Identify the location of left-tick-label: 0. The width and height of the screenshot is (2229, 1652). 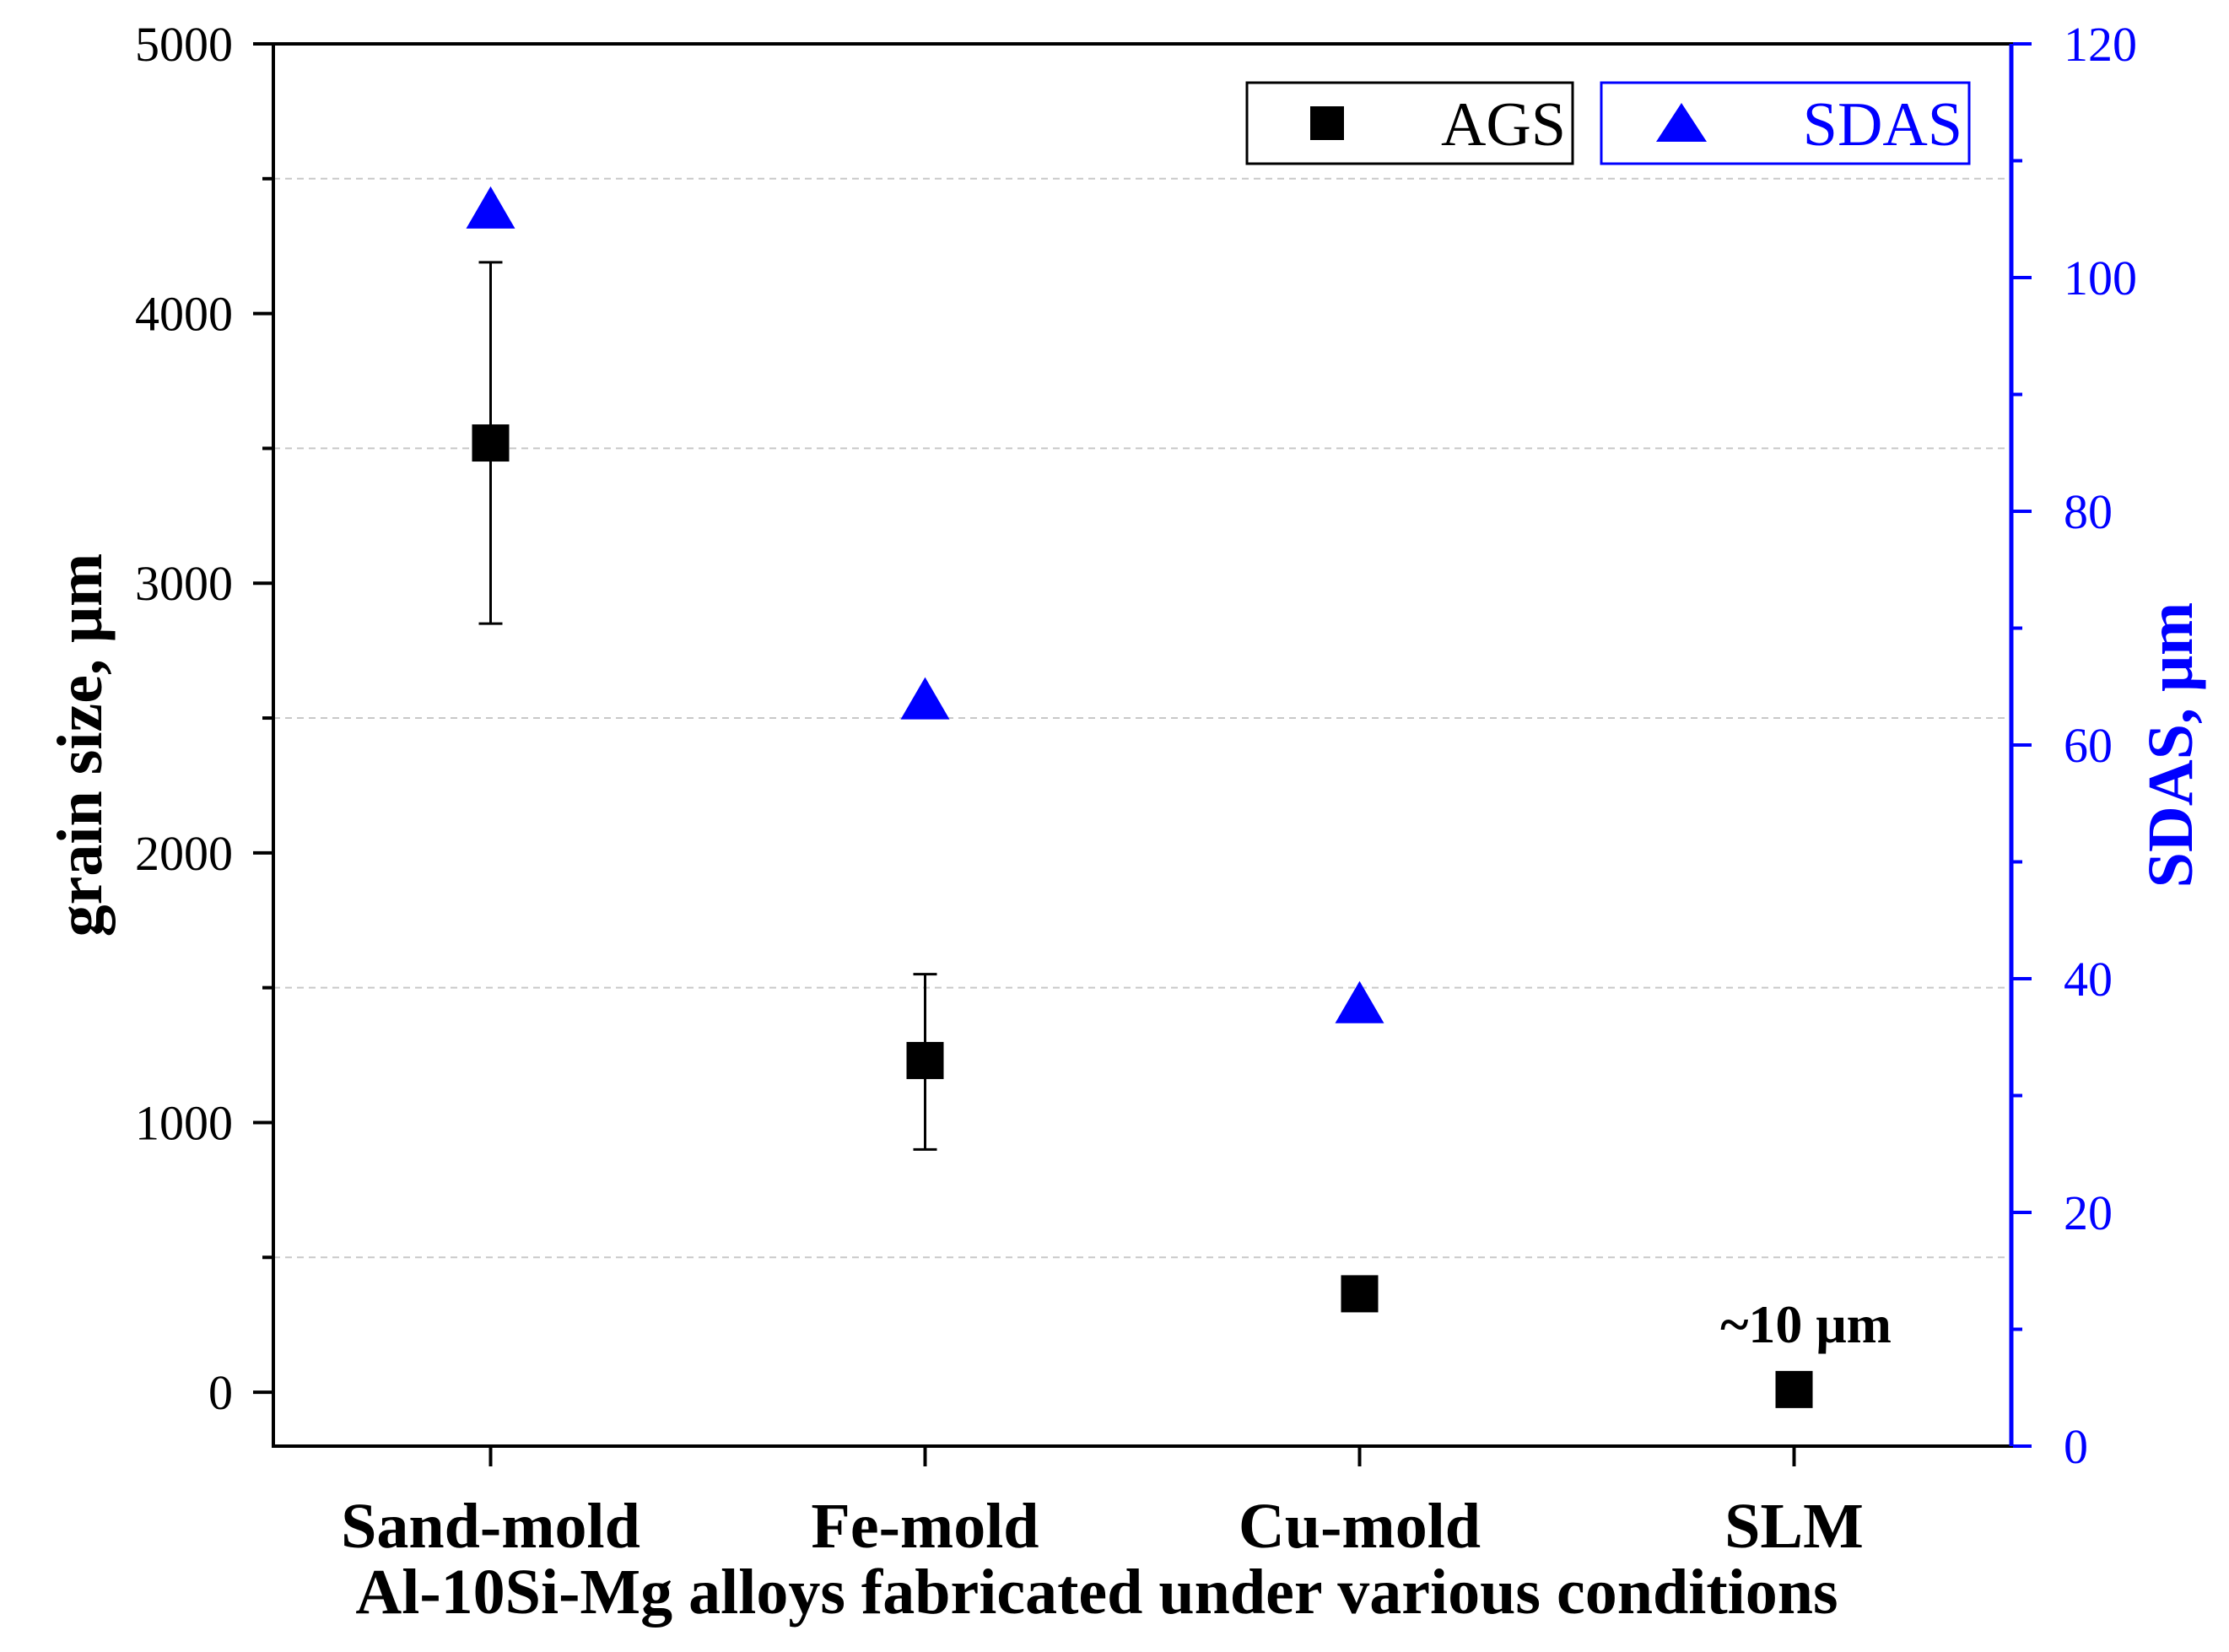
(220, 1392).